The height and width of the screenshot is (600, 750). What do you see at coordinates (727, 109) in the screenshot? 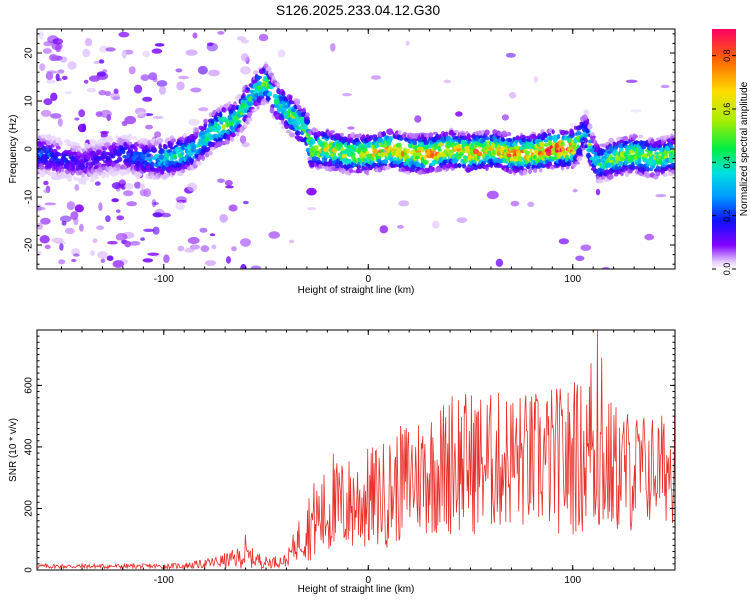
I see `colorbar-tick-label: 0.6` at bounding box center [727, 109].